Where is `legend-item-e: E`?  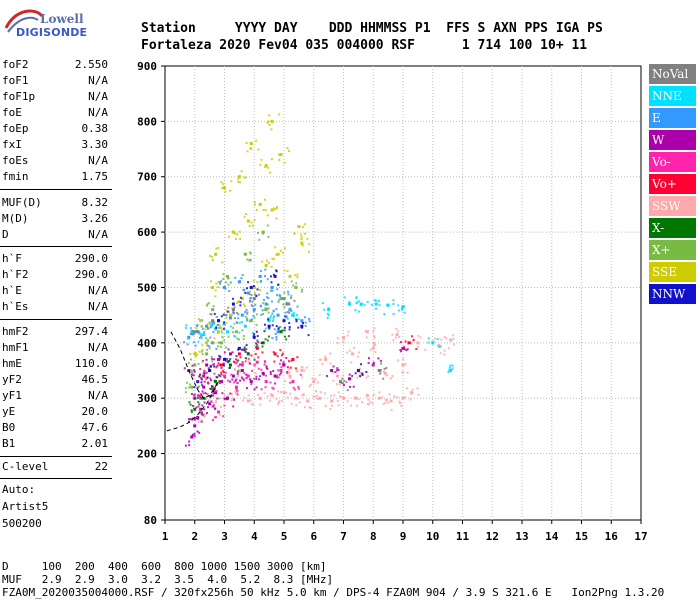 legend-item-e: E is located at coordinates (672, 118).